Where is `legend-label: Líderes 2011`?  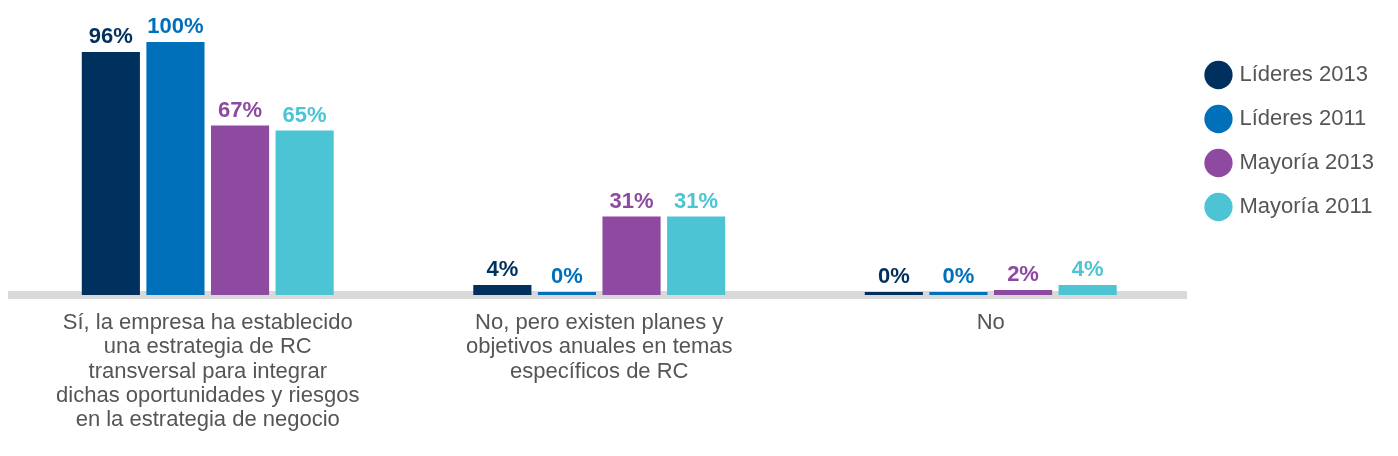 legend-label: Líderes 2011 is located at coordinates (1303, 118).